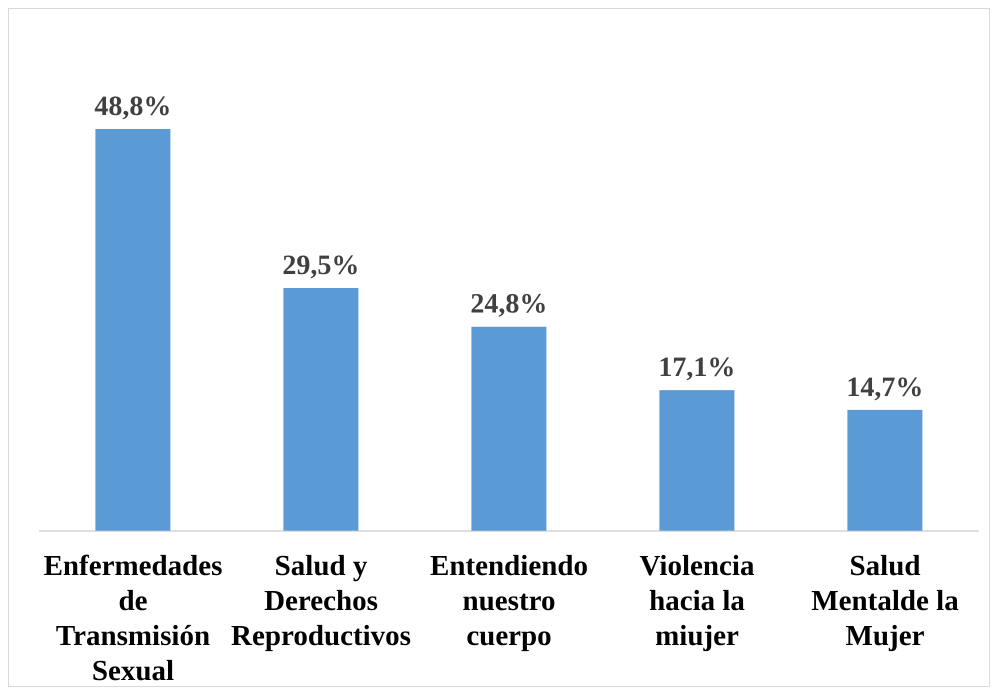 The height and width of the screenshot is (695, 998). I want to click on x-tick-label: Entendiendo nuestro cuerpo, so click(509, 601).